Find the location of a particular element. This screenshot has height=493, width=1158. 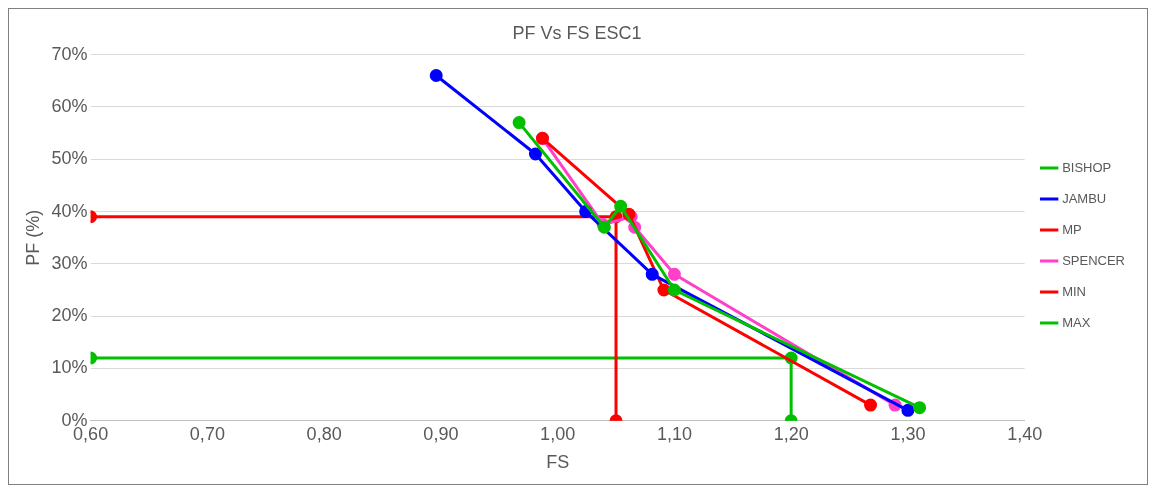

x-tick-label: 1,10 is located at coordinates (674, 433).